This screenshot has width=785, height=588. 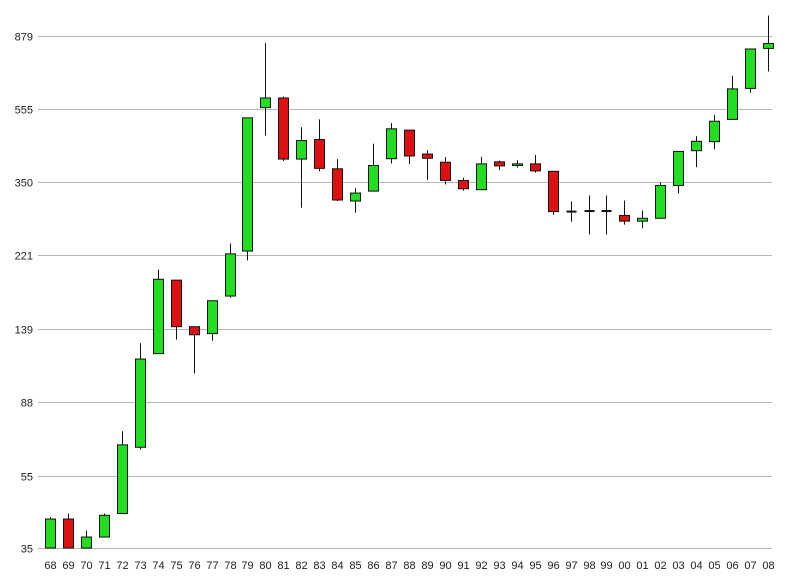 What do you see at coordinates (481, 566) in the screenshot?
I see `x-tick-label: 92` at bounding box center [481, 566].